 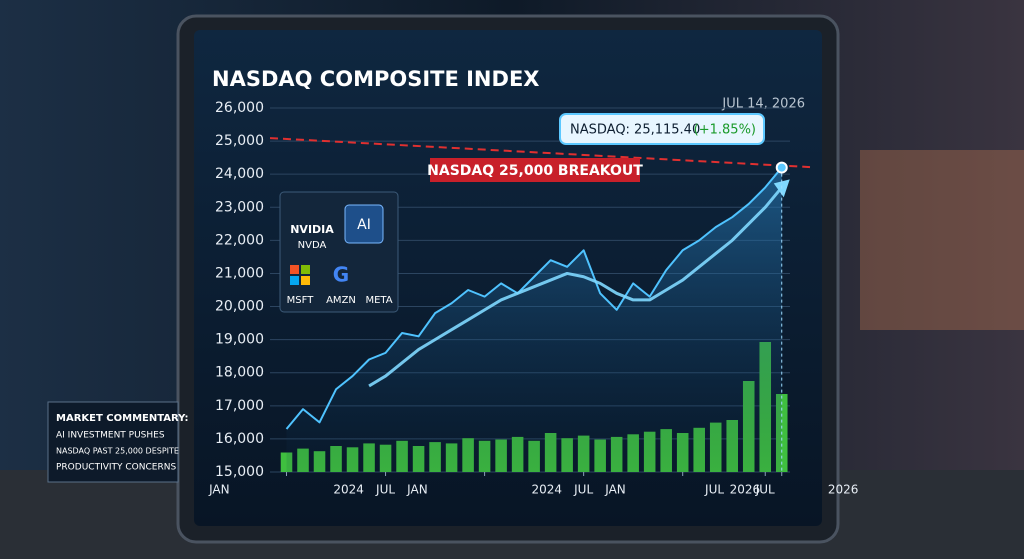 I want to click on ai-chip, so click(x=364, y=224).